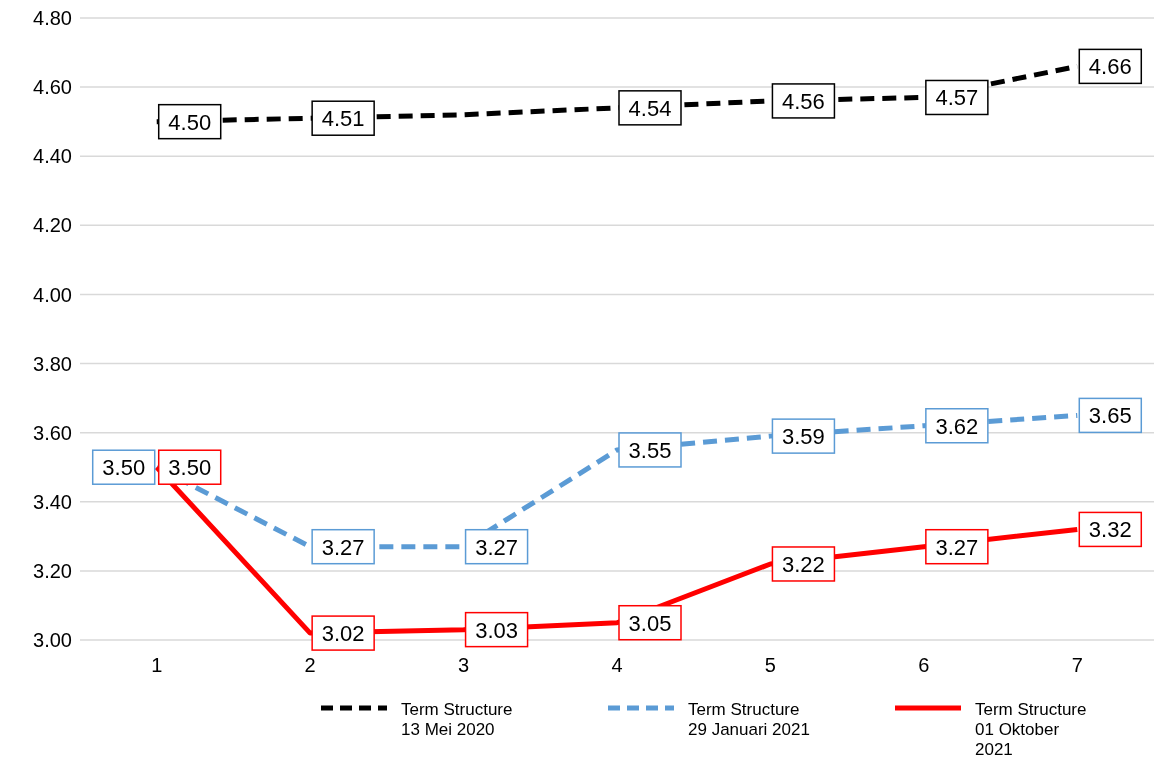 This screenshot has width=1159, height=769. I want to click on data-label: 4.50, so click(190, 122).